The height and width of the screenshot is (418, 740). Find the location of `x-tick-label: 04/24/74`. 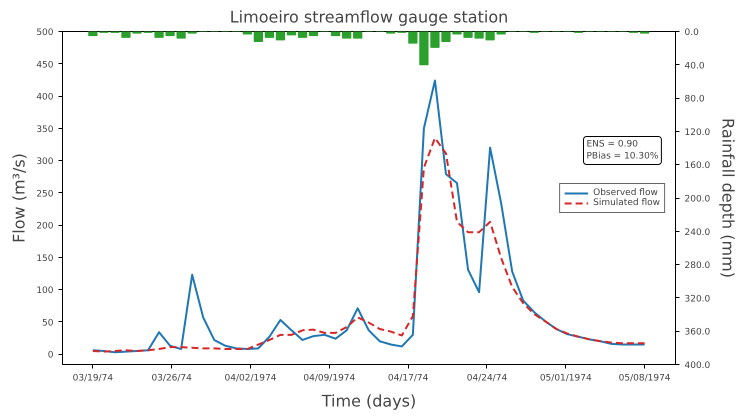

x-tick-label: 04/24/74 is located at coordinates (487, 379).